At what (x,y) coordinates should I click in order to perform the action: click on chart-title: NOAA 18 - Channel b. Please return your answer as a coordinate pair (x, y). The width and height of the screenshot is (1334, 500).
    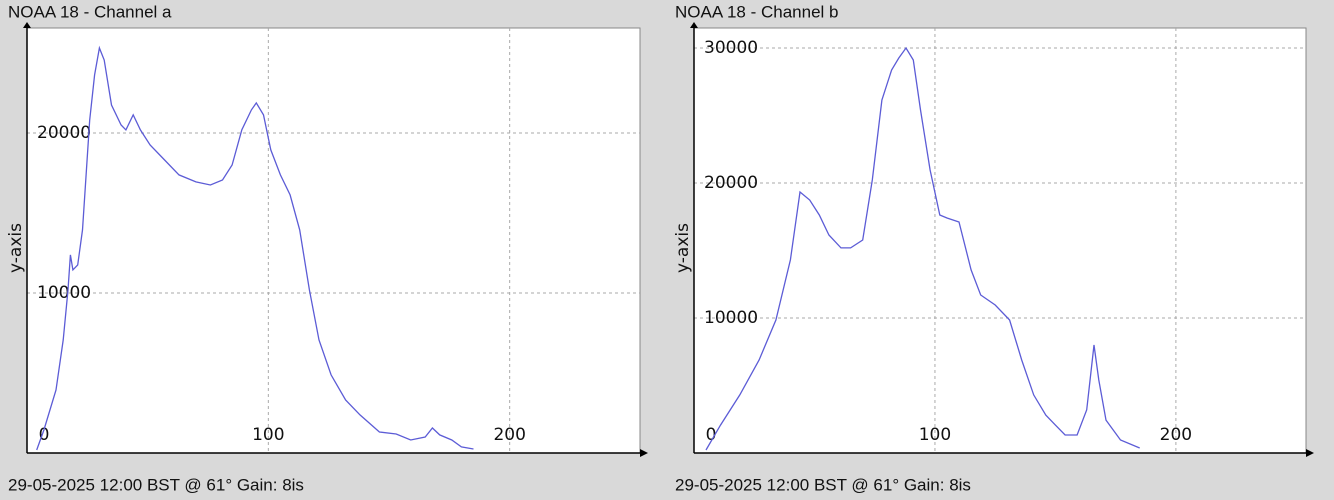
    Looking at the image, I should click on (756, 11).